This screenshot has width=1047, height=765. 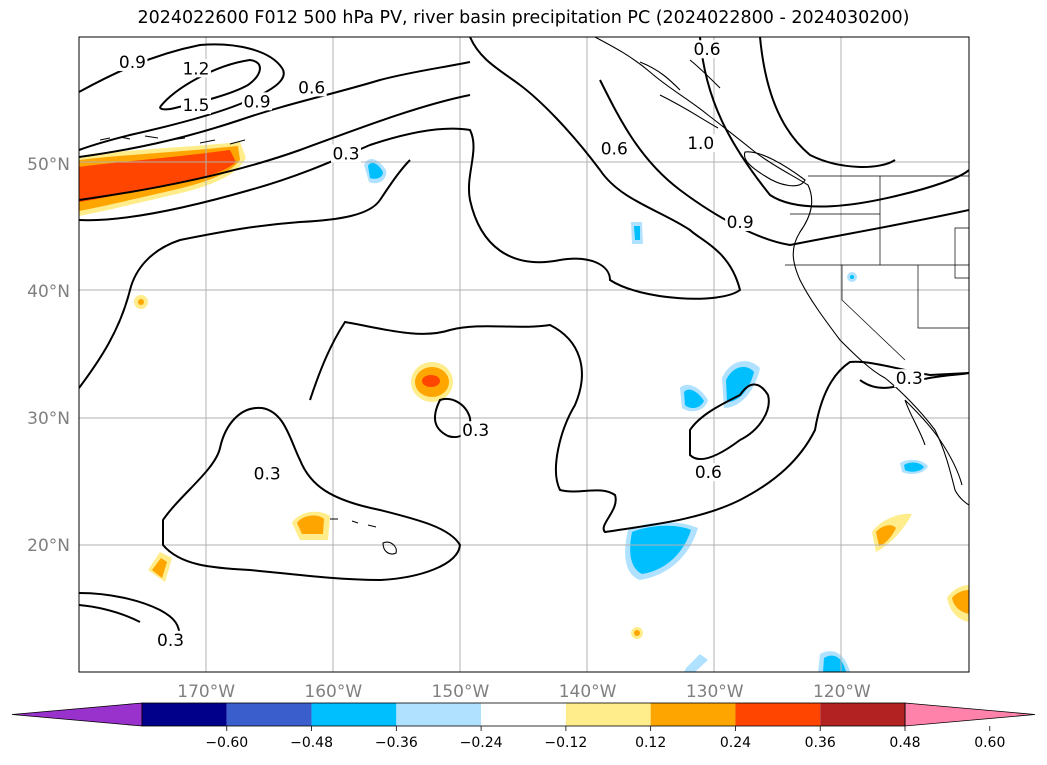 What do you see at coordinates (914, 467) in the screenshot?
I see `shade-neg-118w` at bounding box center [914, 467].